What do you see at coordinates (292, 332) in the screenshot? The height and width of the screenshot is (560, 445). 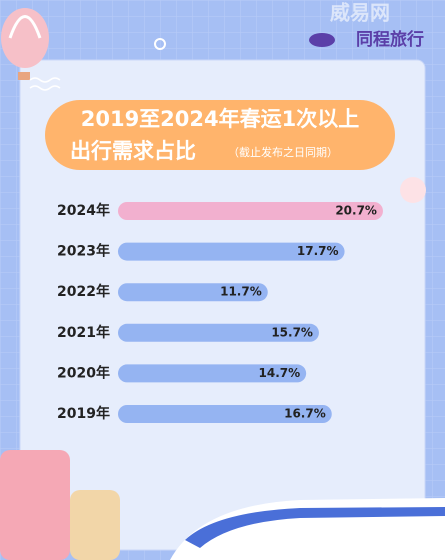 I see `value-label: 15.7%` at bounding box center [292, 332].